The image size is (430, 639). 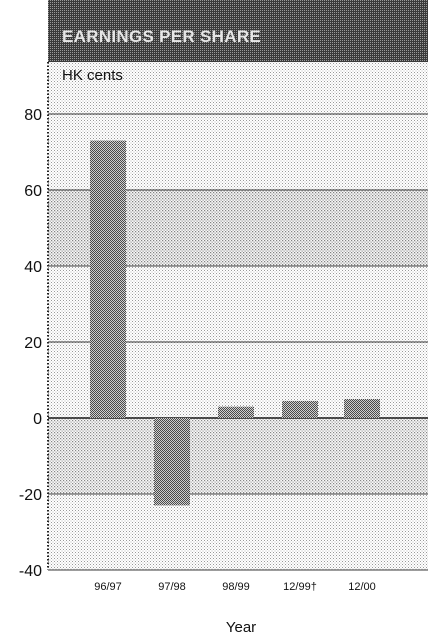 I want to click on y-tick-label-3: 20, so click(x=33, y=343).